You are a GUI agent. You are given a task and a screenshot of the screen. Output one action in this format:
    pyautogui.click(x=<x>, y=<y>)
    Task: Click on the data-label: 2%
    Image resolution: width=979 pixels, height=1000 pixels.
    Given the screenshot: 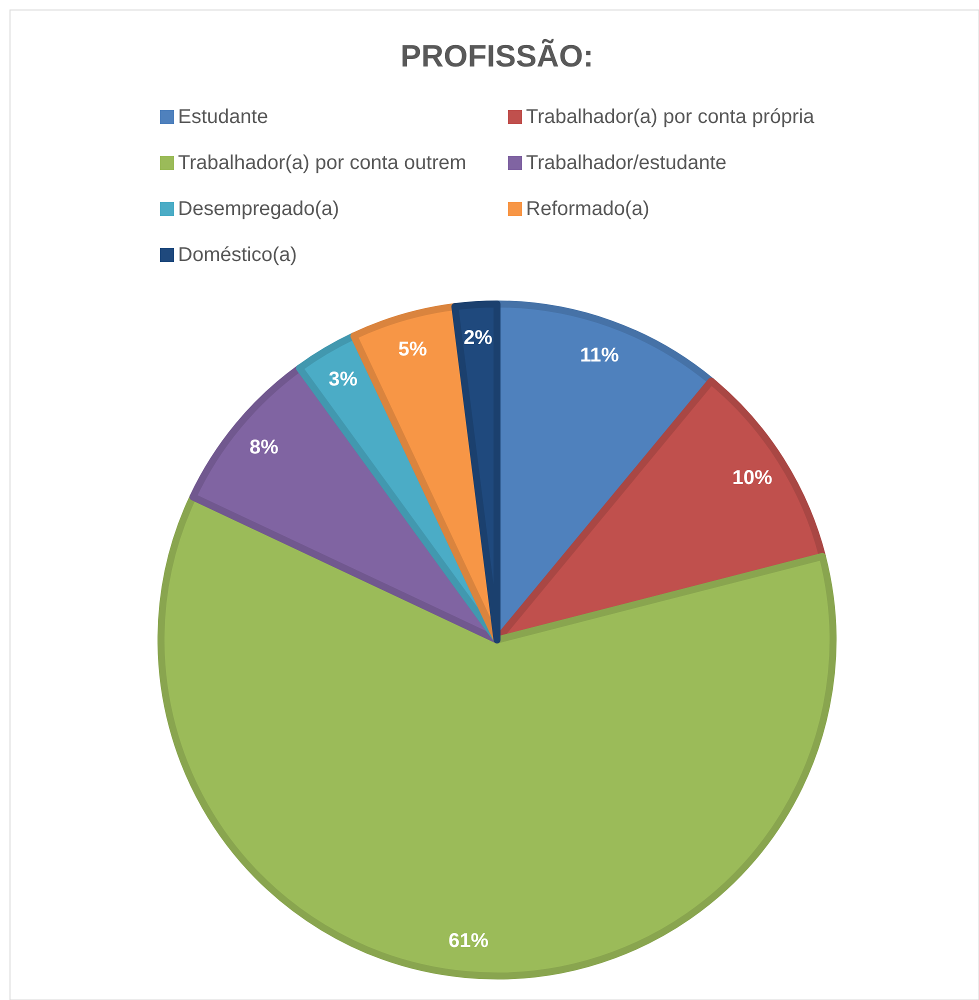 What is the action you would take?
    pyautogui.click(x=478, y=338)
    